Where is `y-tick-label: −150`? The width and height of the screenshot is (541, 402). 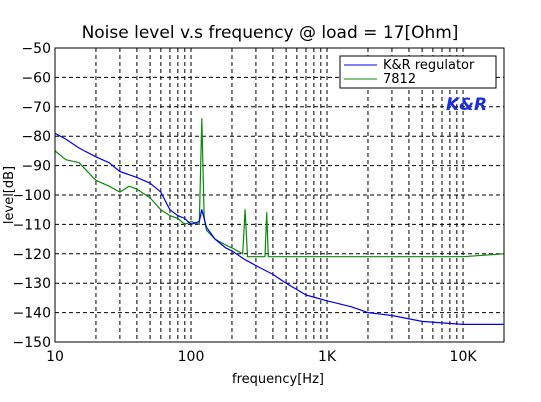 y-tick-label: −150 is located at coordinates (32, 343).